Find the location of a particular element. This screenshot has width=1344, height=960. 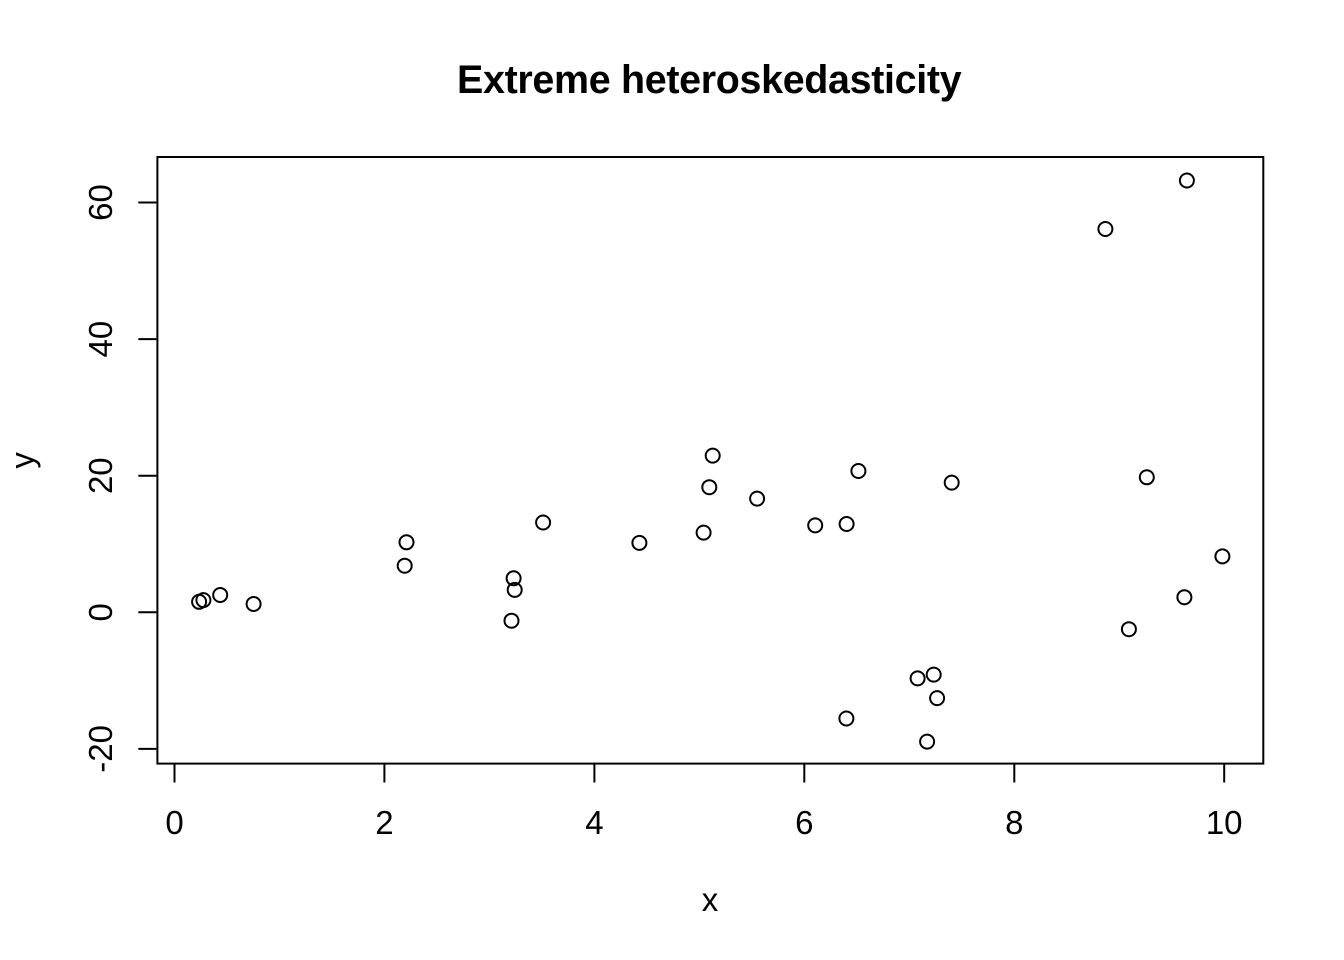

svg-text: 60 is located at coordinates (100, 202).